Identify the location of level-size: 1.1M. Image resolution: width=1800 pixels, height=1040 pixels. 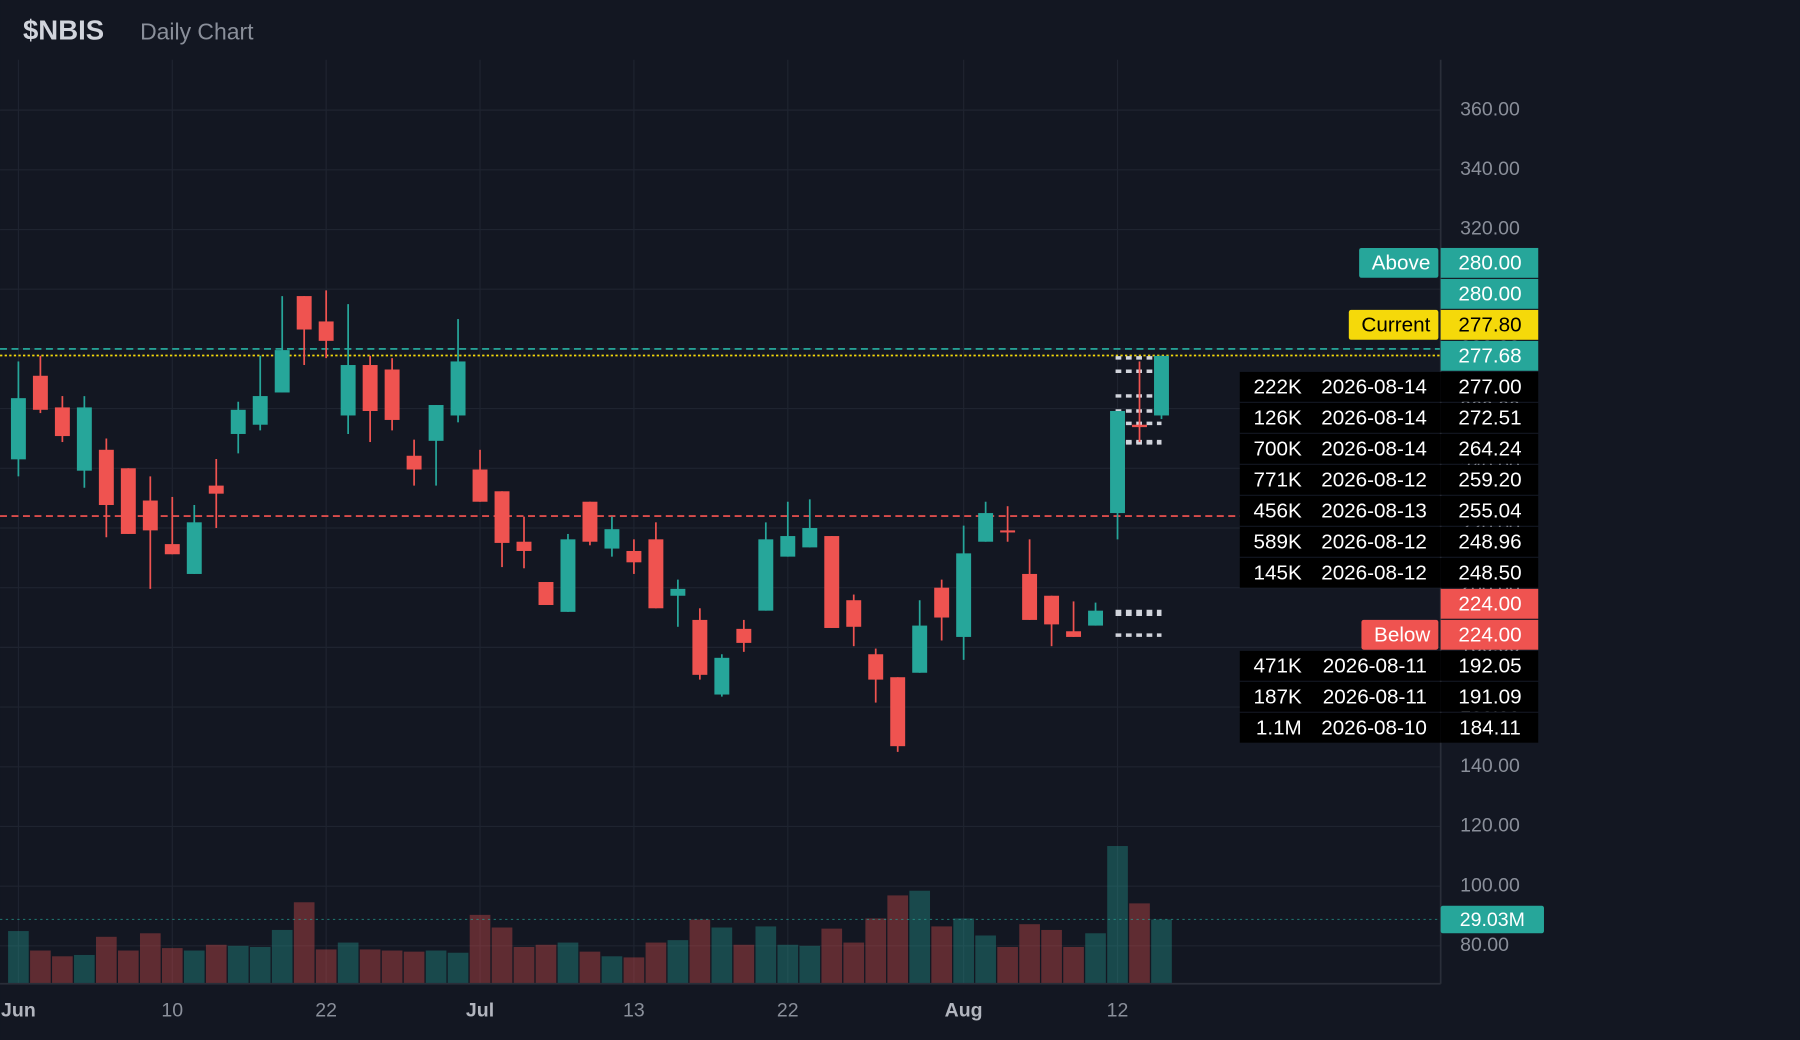
(1279, 727).